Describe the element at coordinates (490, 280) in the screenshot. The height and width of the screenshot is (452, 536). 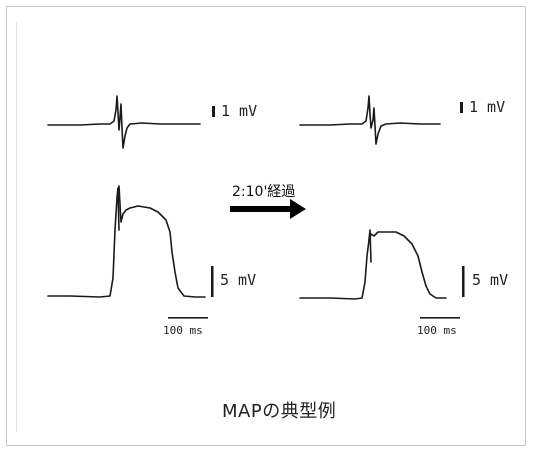
I see `map-scale-label-right: 5 mV` at that location.